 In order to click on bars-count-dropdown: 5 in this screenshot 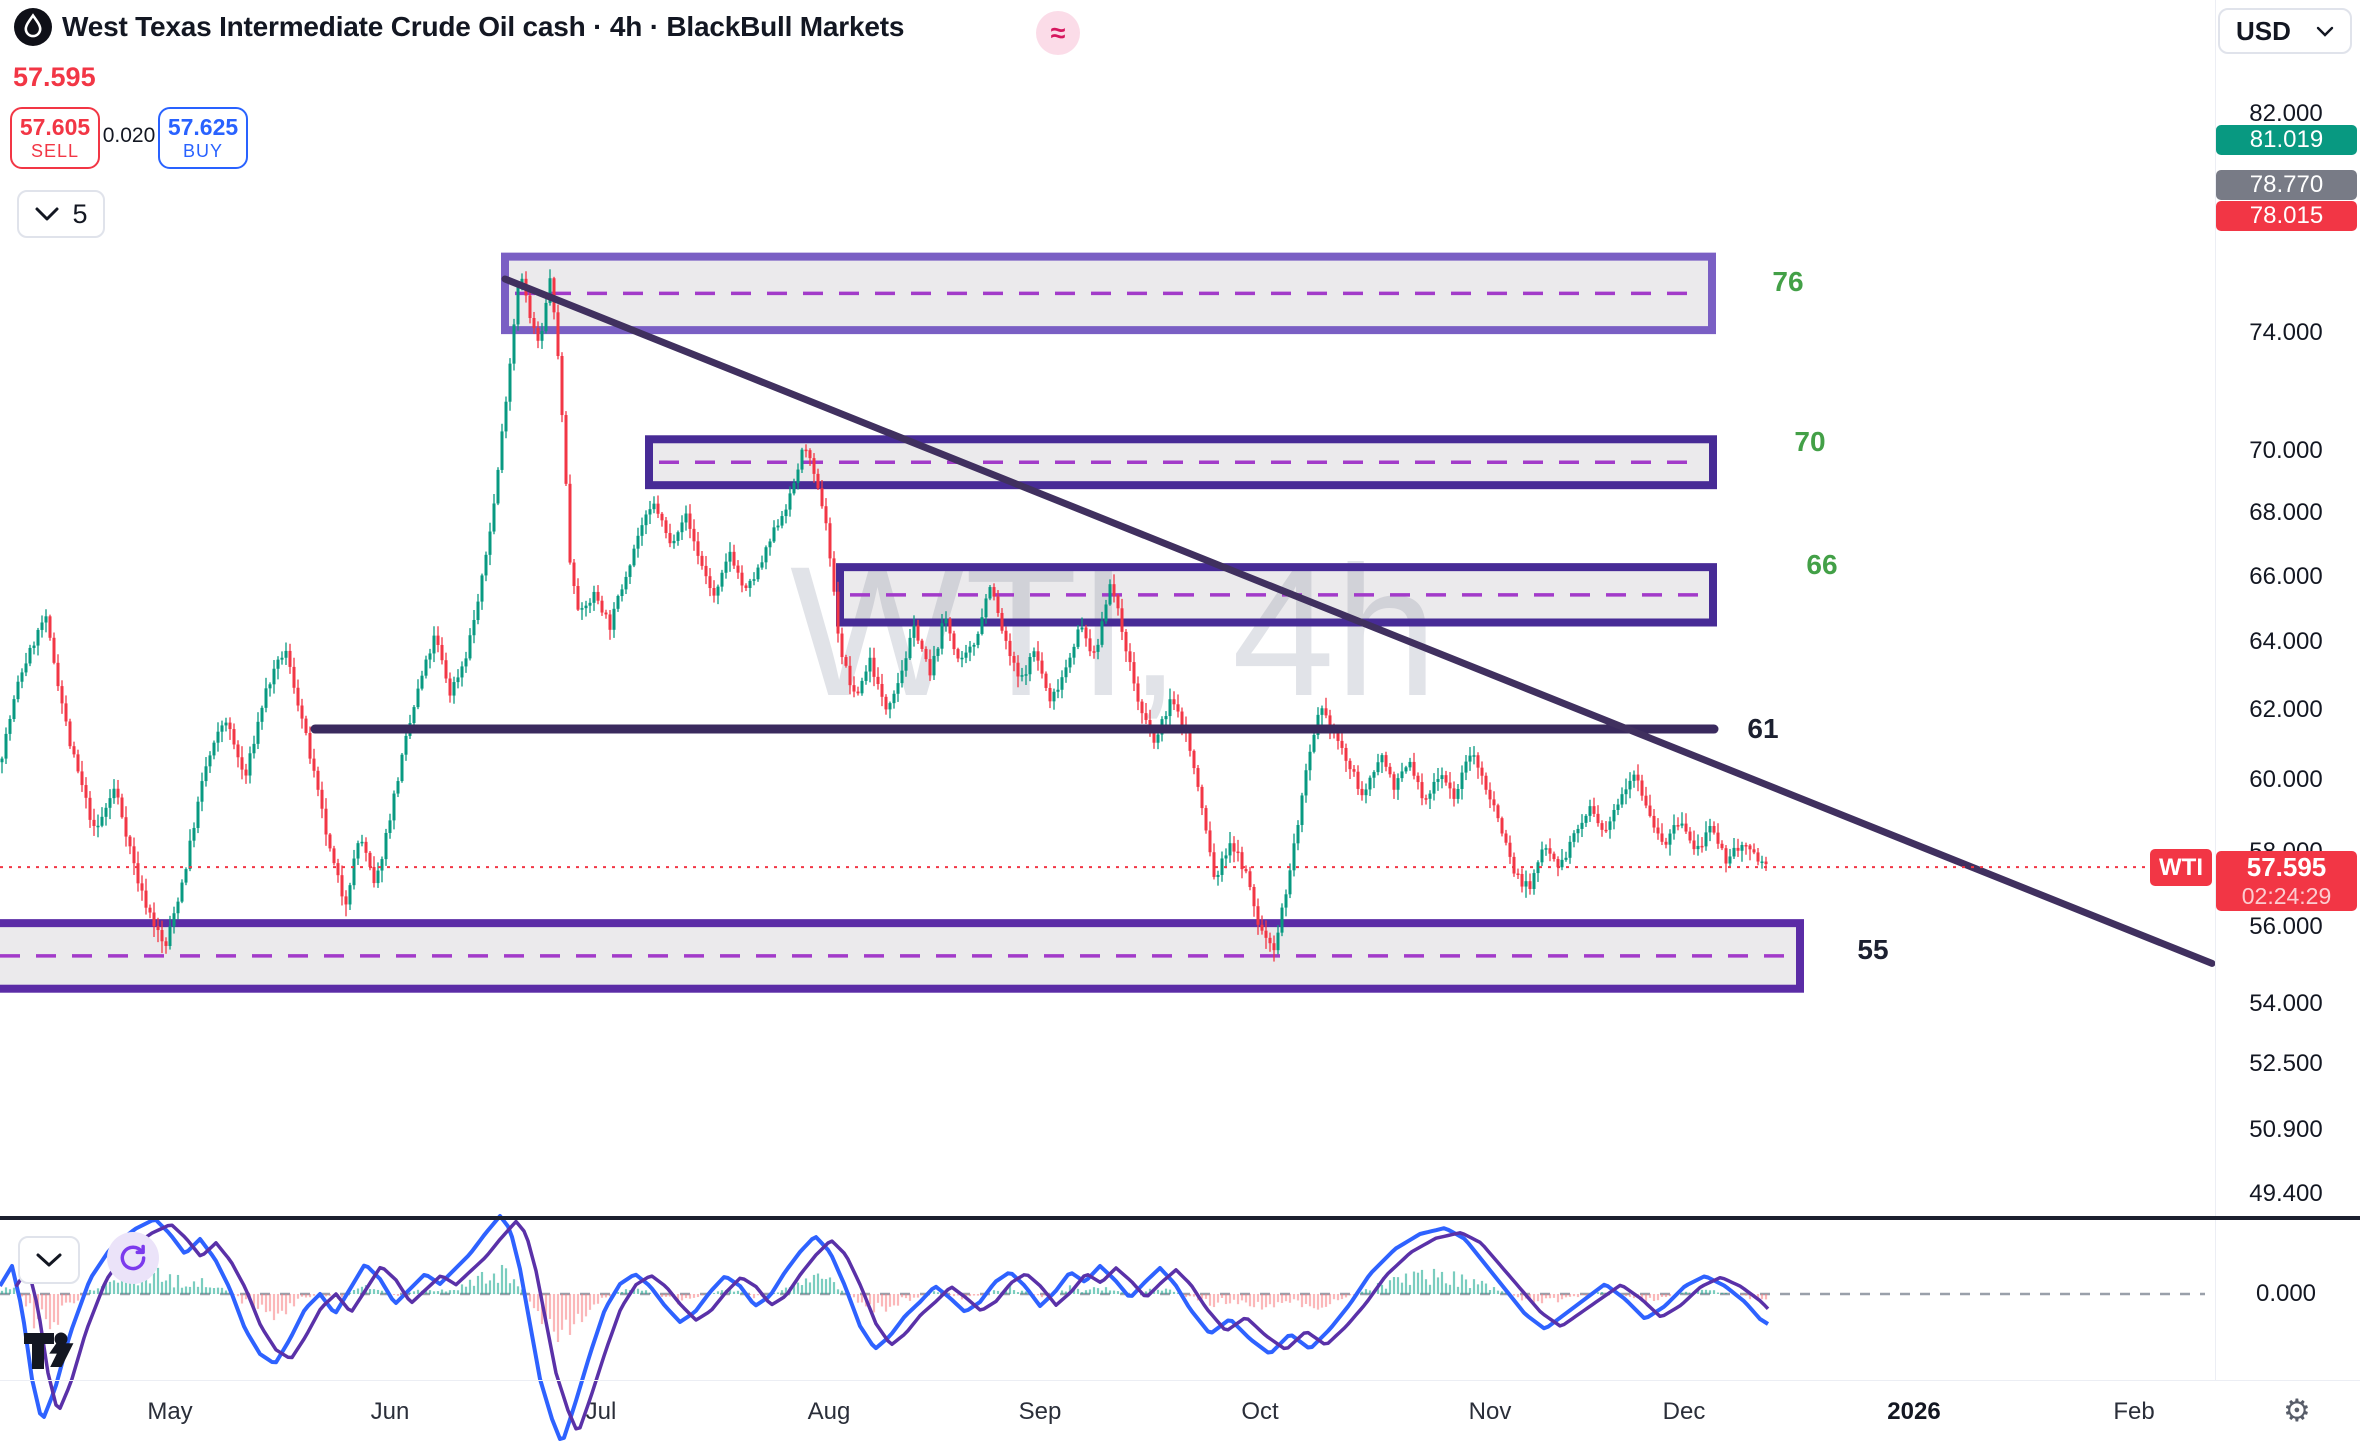, I will do `click(61, 214)`.